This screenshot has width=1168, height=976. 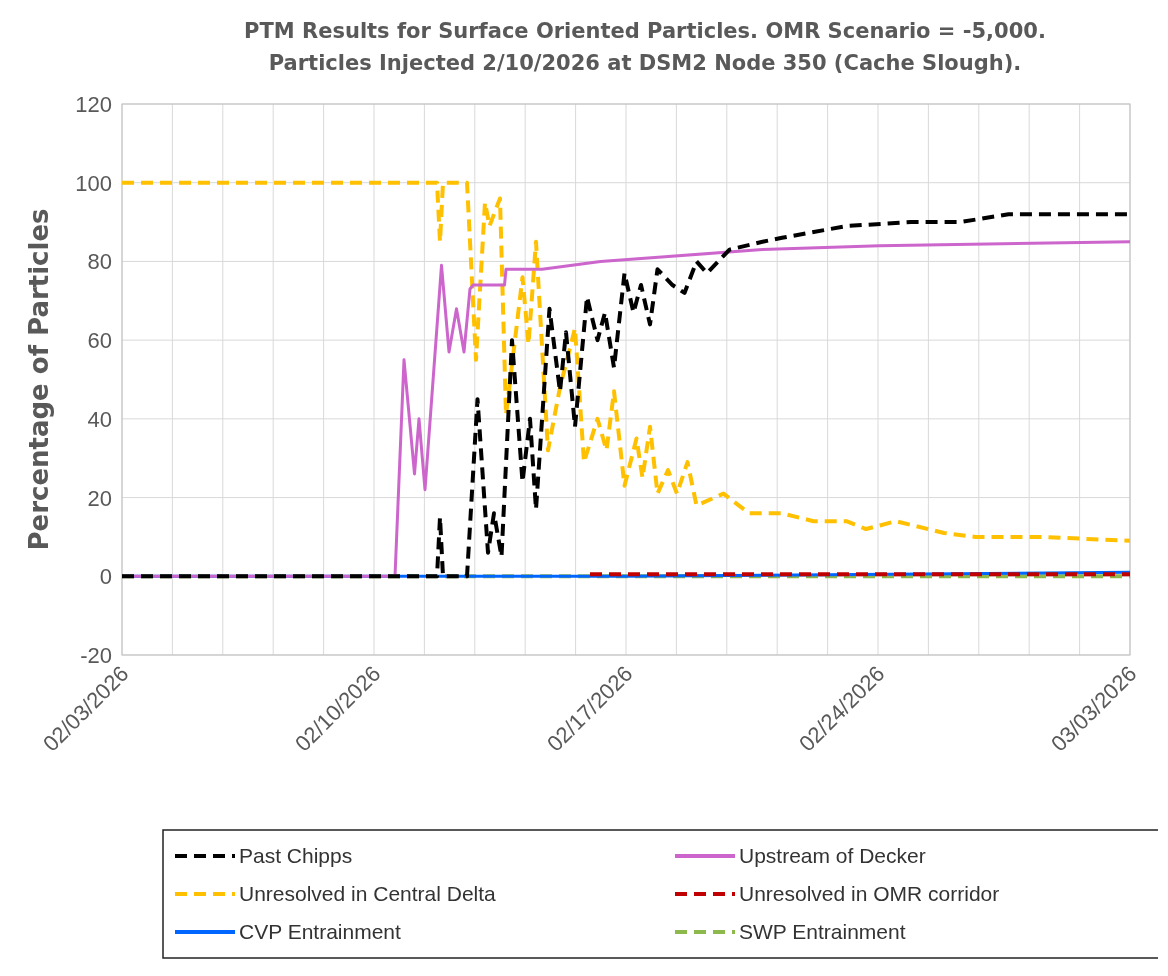 What do you see at coordinates (99, 341) in the screenshot?
I see `y-tick-label: 60` at bounding box center [99, 341].